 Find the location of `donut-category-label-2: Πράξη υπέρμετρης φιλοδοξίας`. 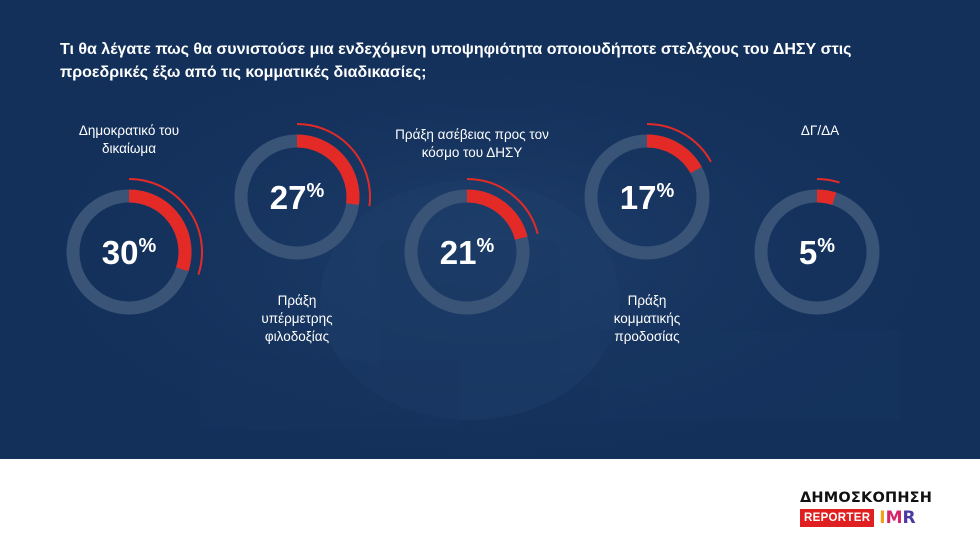

donut-category-label-2: Πράξη υπέρμετρης φιλοδοξίας is located at coordinates (297, 318).